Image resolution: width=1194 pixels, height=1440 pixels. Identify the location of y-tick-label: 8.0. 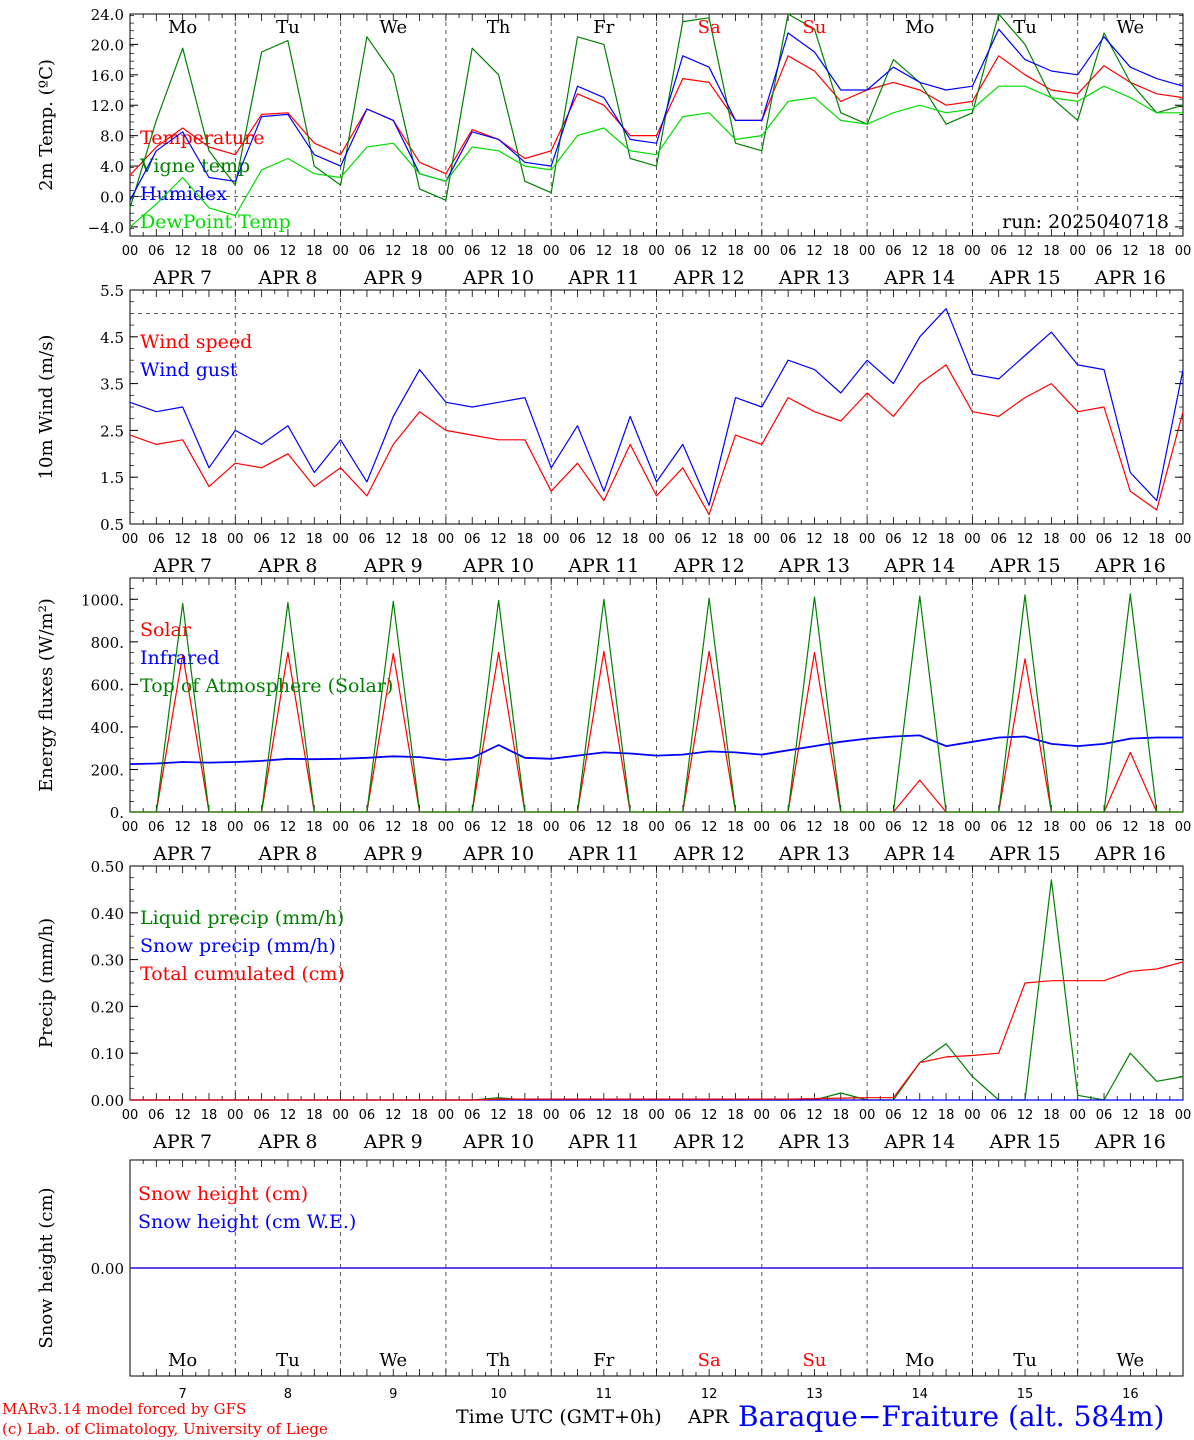
(112, 137).